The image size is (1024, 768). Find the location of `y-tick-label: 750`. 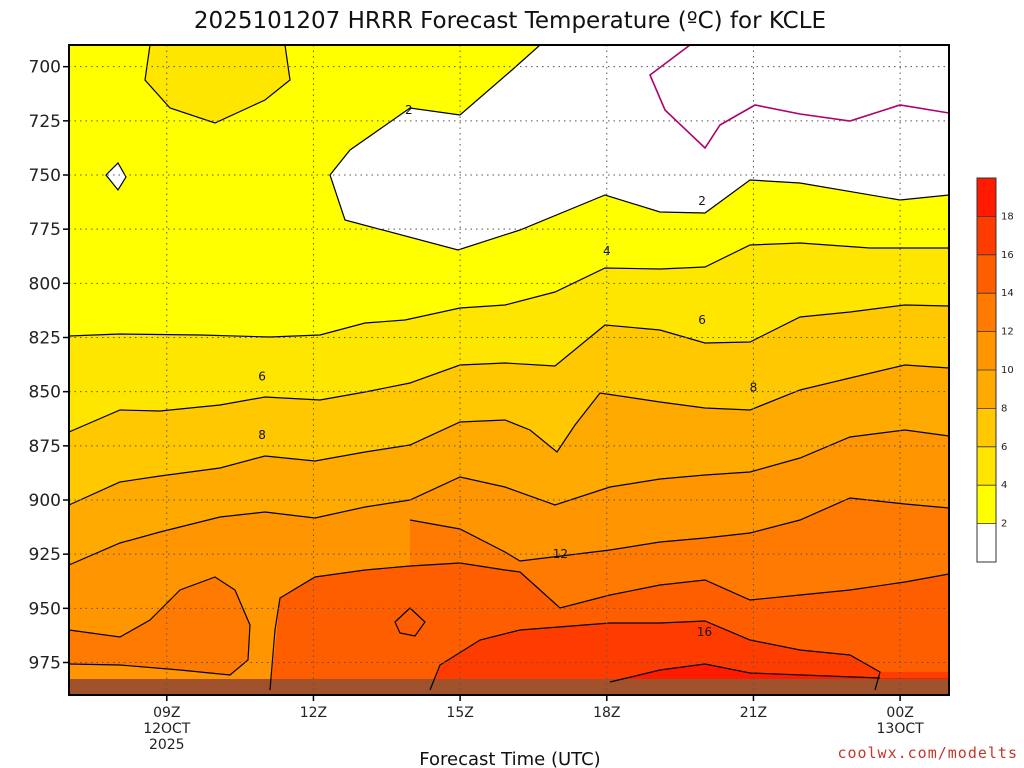

y-tick-label: 750 is located at coordinates (45, 176).